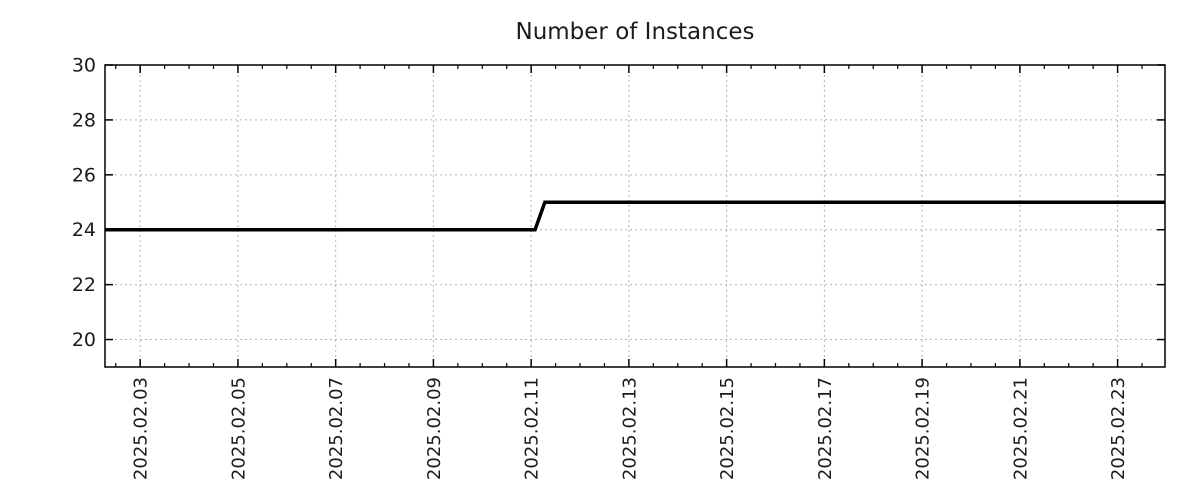 The image size is (1200, 504). I want to click on x-tick-label: 2025.02.11, so click(532, 428).